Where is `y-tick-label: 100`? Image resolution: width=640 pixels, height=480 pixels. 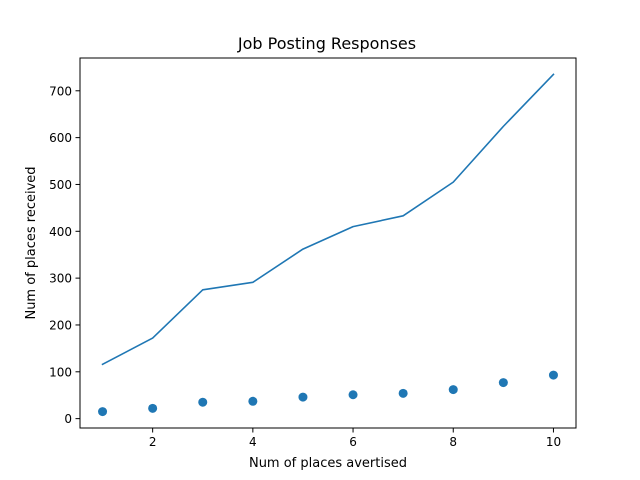 y-tick-label: 100 is located at coordinates (60, 372).